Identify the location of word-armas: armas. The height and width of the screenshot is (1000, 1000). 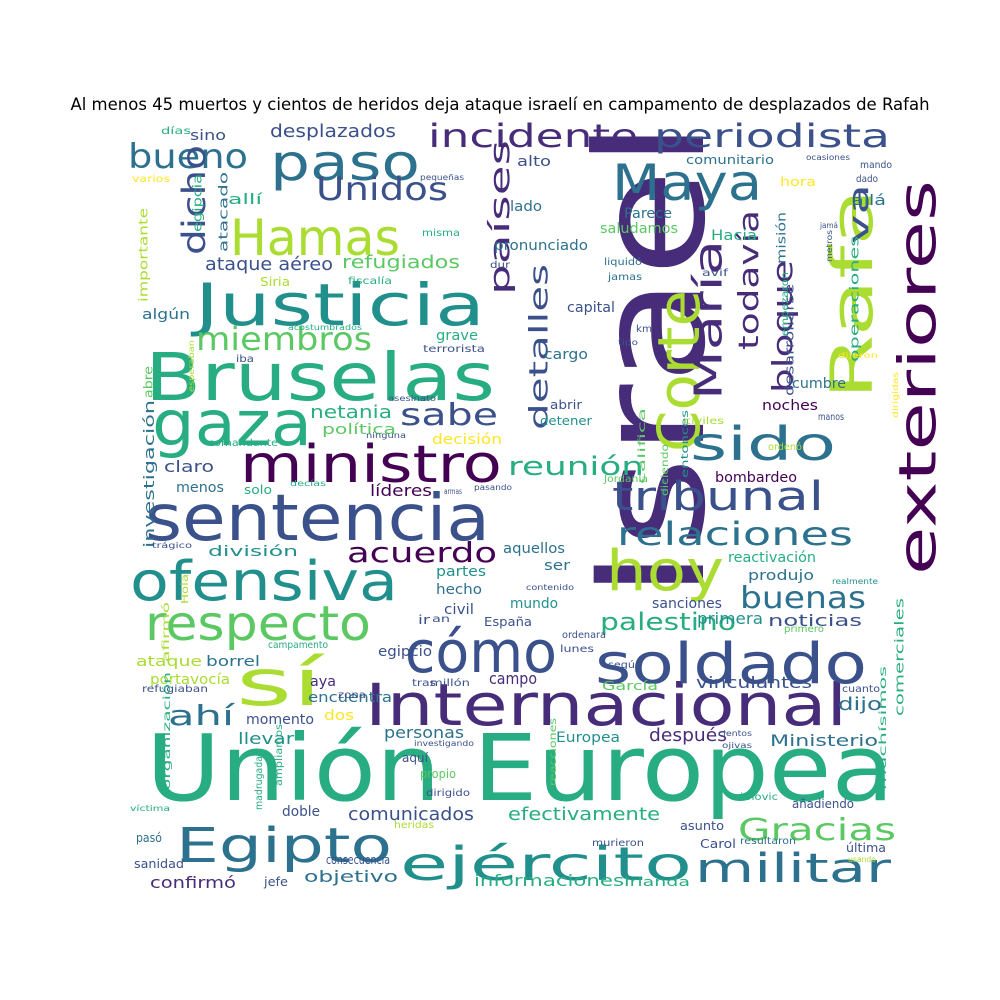
(453, 491).